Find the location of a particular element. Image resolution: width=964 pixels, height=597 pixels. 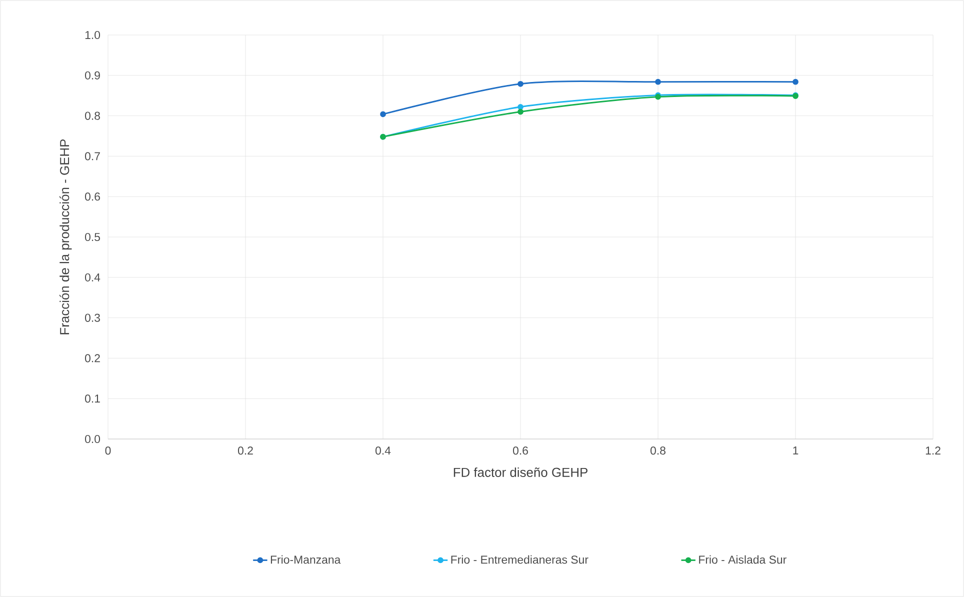

x-tick-label: 1.2 is located at coordinates (933, 450).